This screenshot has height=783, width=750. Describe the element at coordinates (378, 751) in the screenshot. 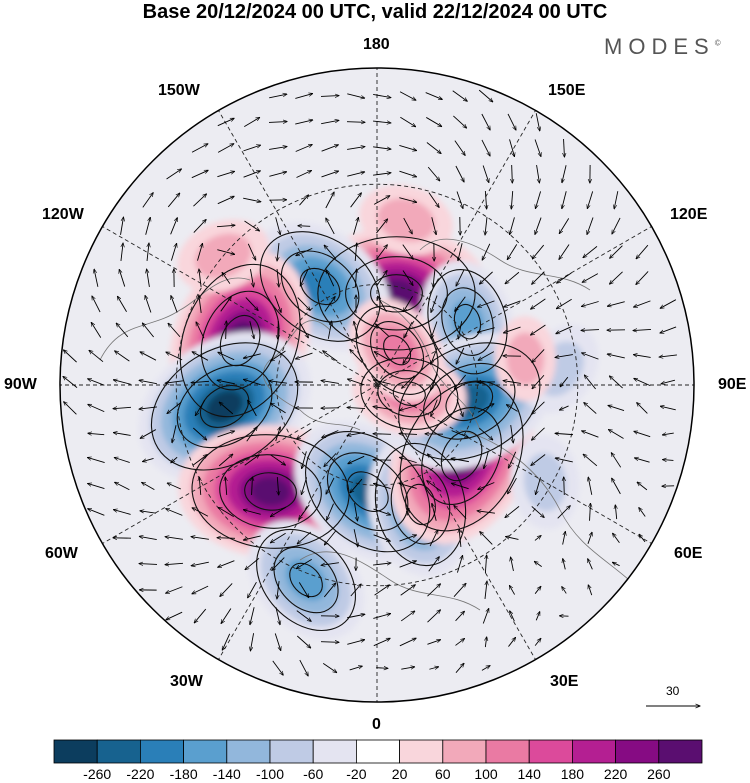

I see `colorbar` at that location.